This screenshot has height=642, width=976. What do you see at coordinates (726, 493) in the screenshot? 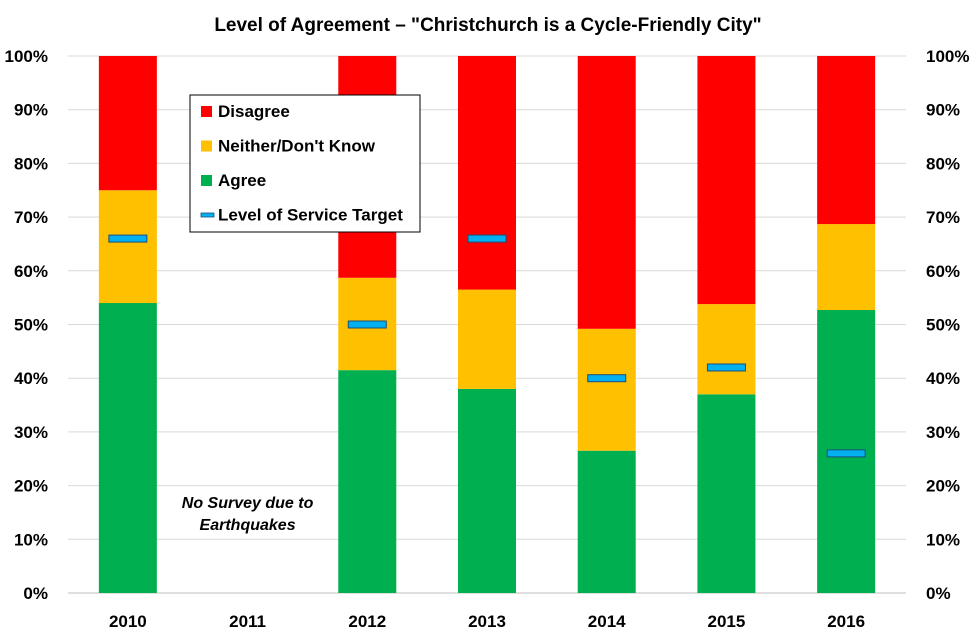
I see `bar-agree-2015` at bounding box center [726, 493].